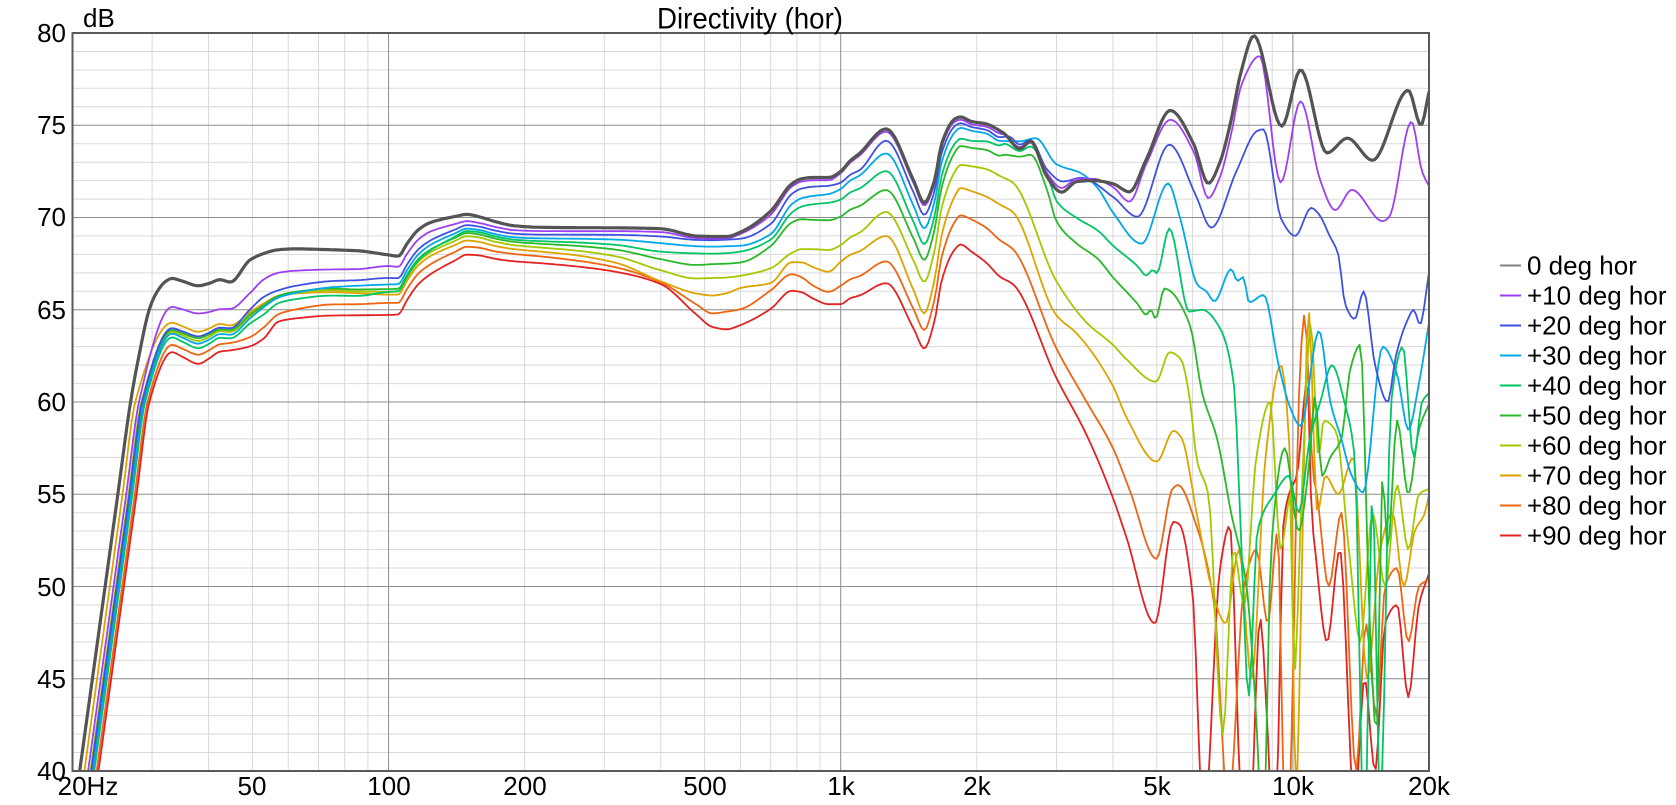 The height and width of the screenshot is (805, 1676). I want to click on svg-text: 200, so click(524, 785).